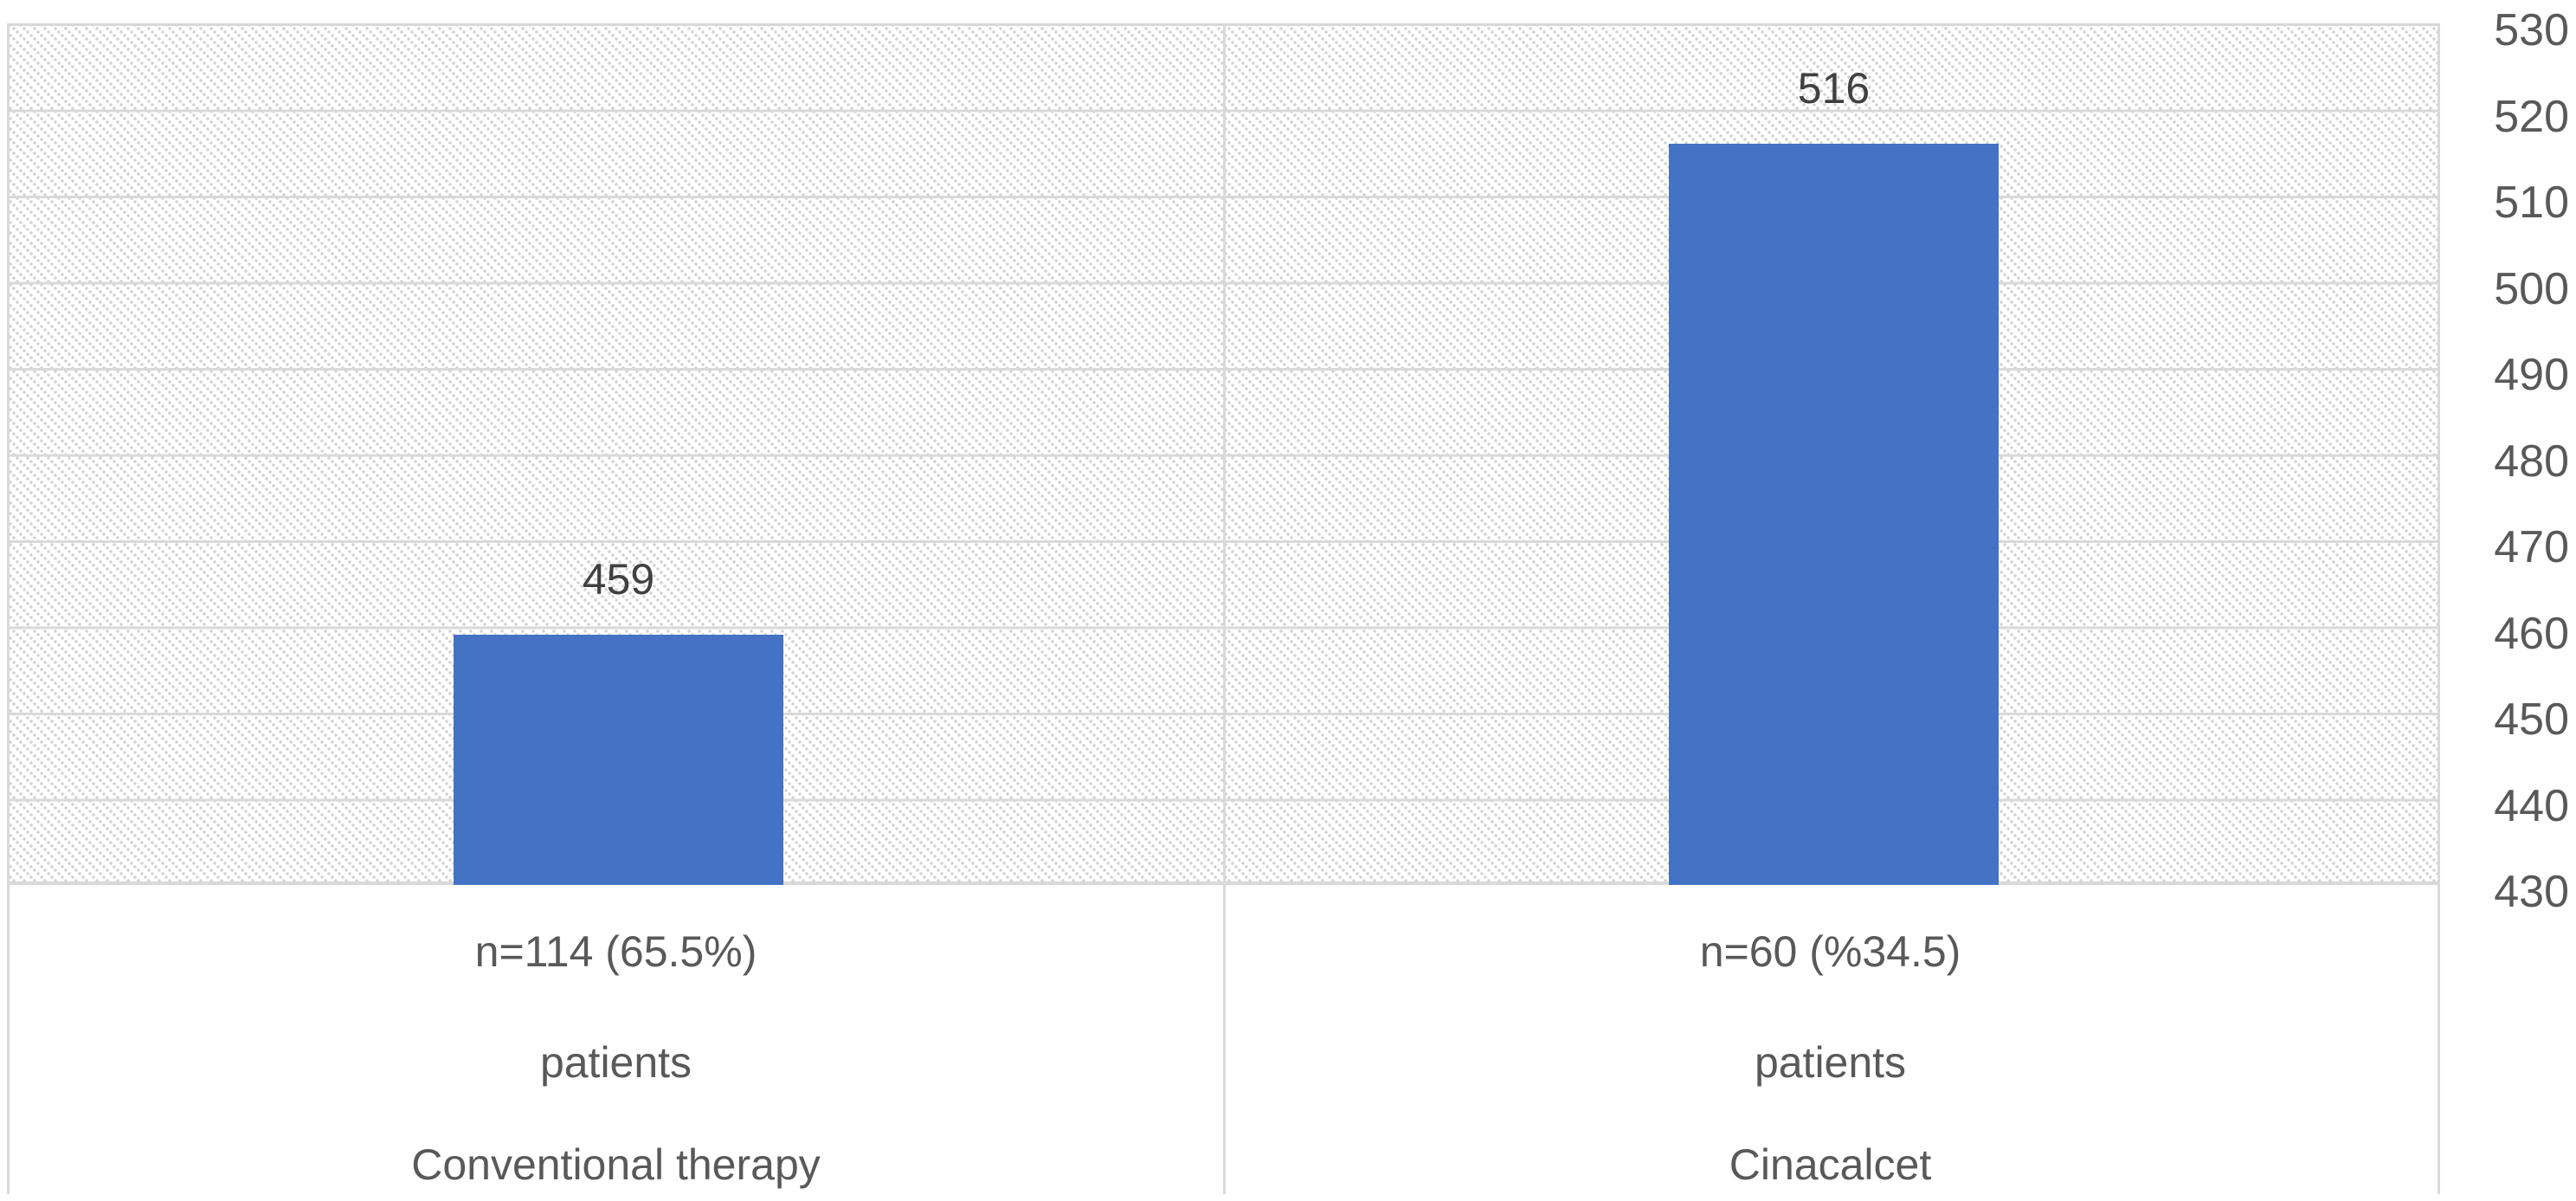 The image size is (2576, 1201). I want to click on data-label-conventional-therapy: 459, so click(618, 579).